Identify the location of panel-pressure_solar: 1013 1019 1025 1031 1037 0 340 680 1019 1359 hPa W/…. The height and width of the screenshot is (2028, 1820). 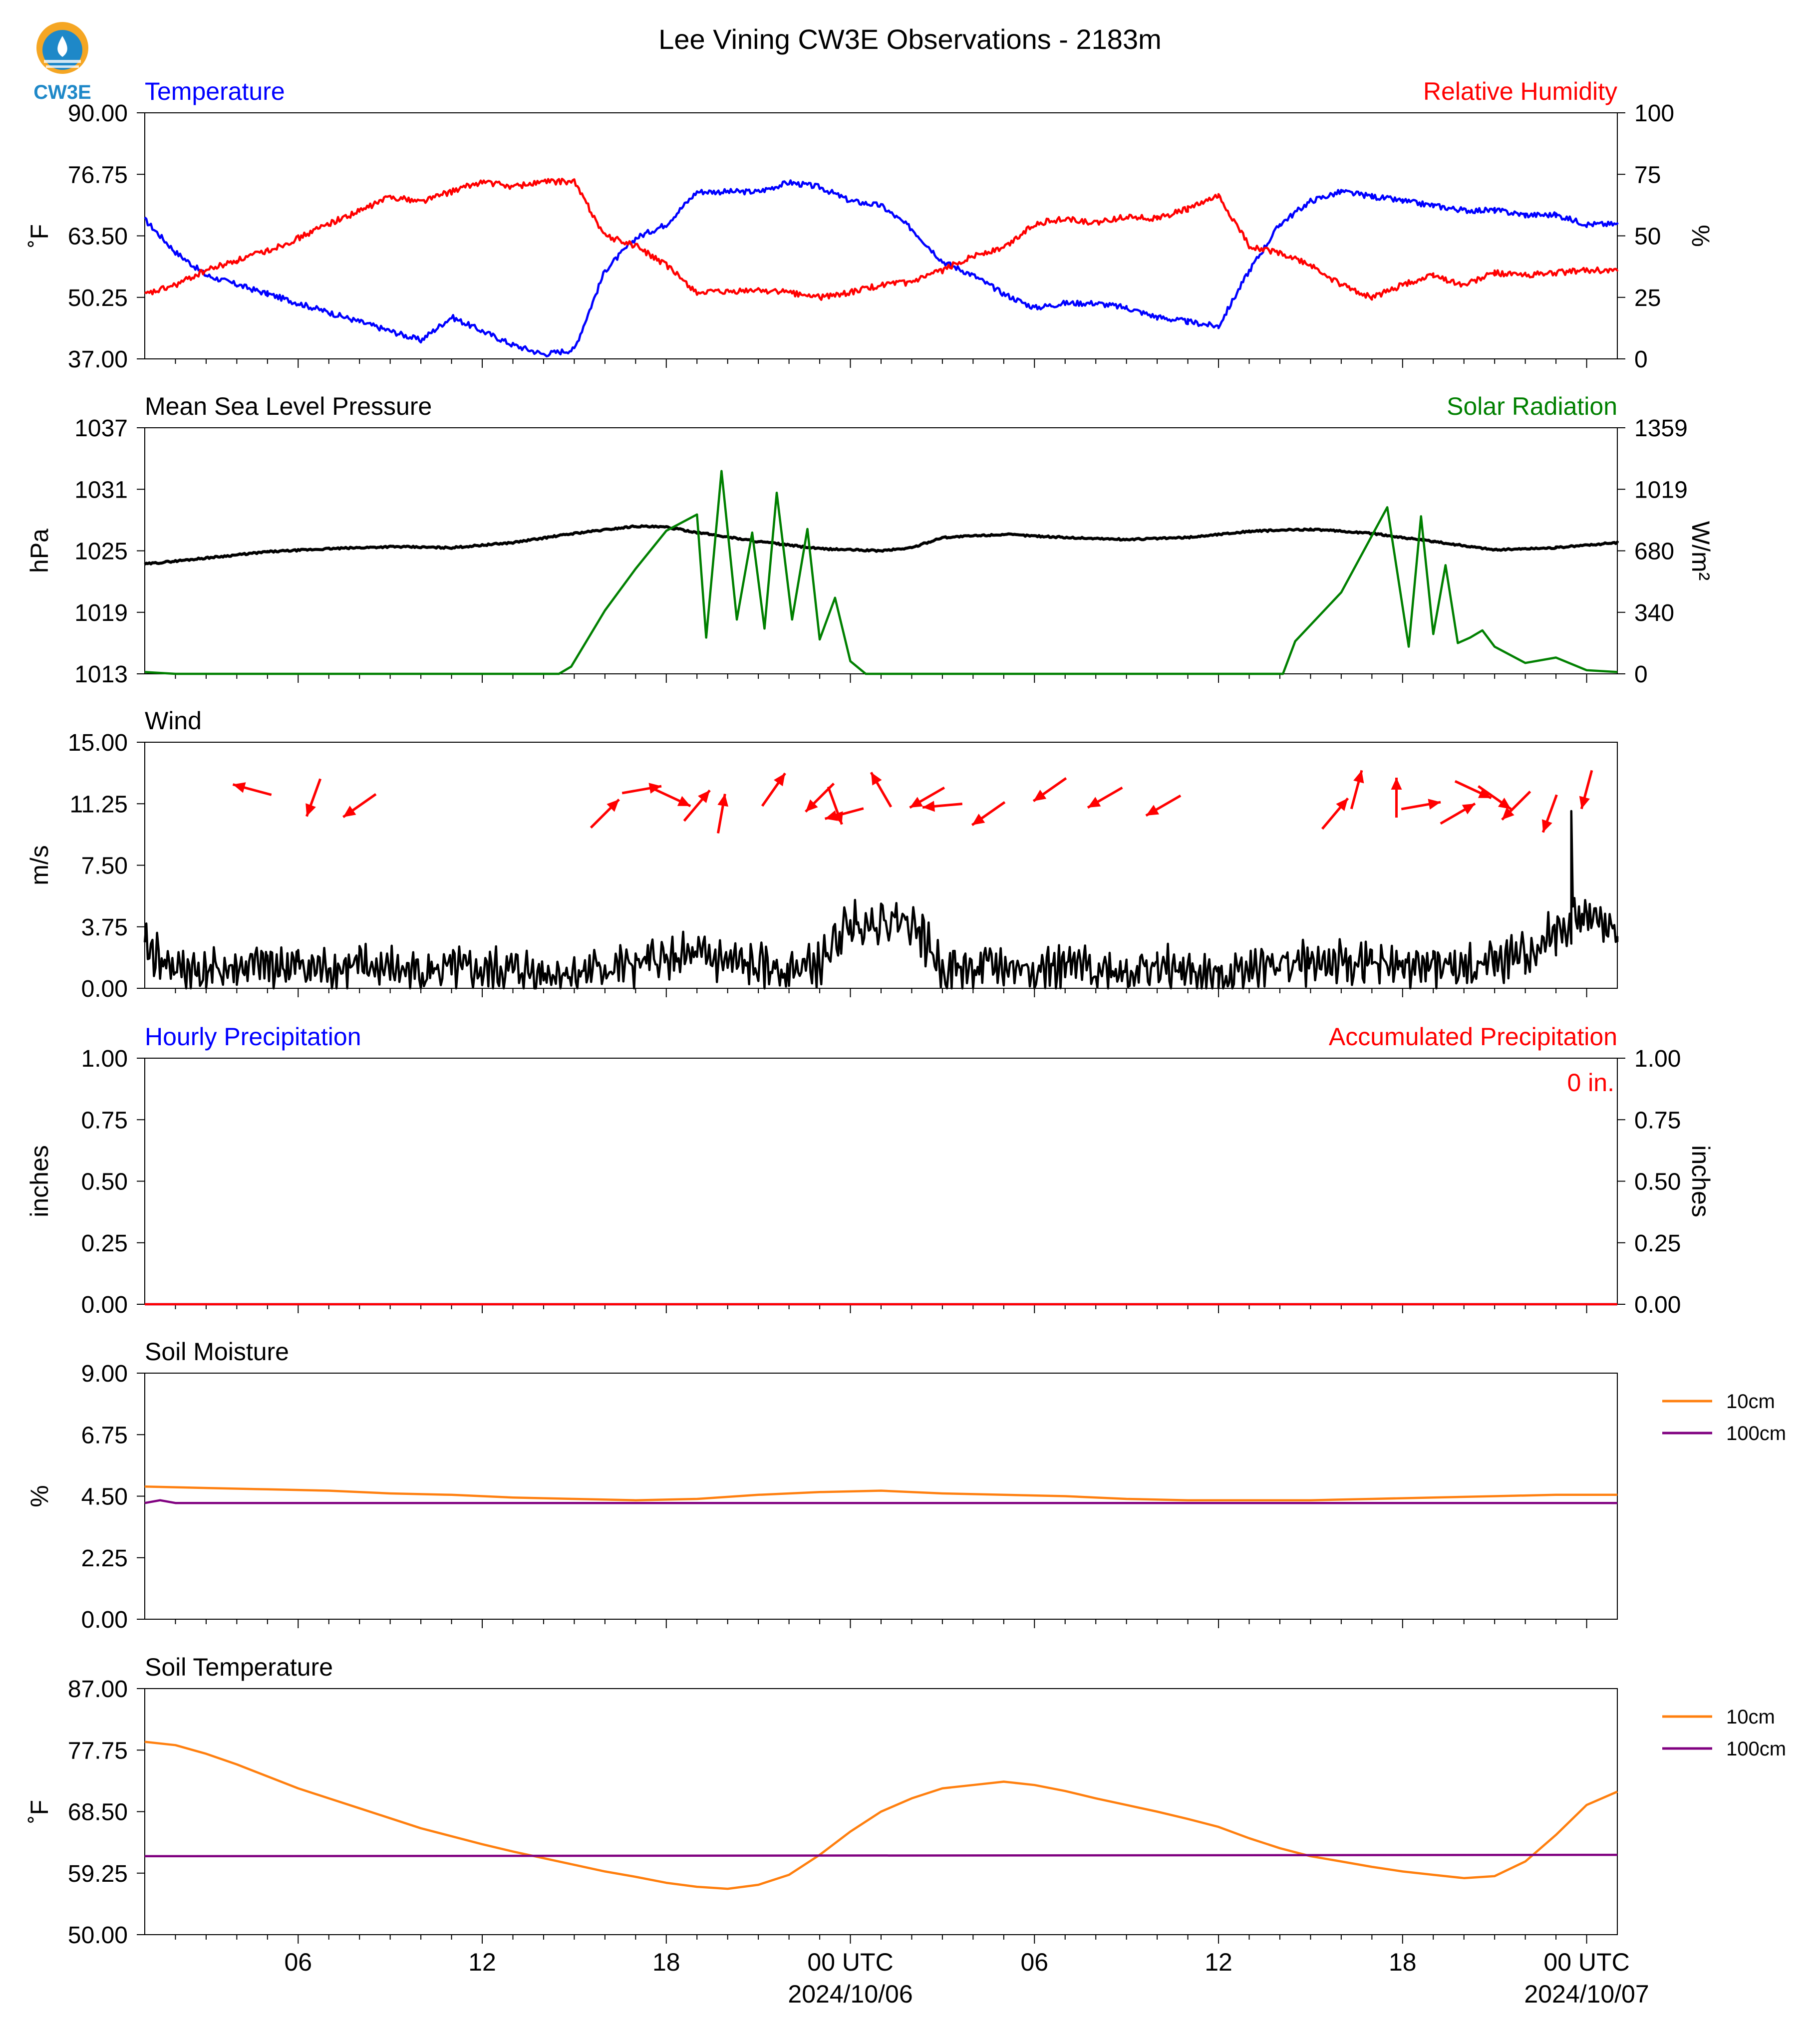
(870, 540).